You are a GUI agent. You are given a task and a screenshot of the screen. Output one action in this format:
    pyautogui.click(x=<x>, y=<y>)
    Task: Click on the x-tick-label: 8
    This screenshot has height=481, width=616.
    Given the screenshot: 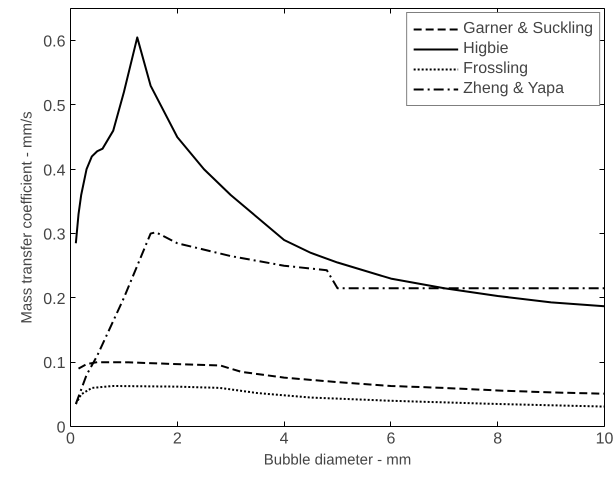 What is the action you would take?
    pyautogui.click(x=497, y=439)
    